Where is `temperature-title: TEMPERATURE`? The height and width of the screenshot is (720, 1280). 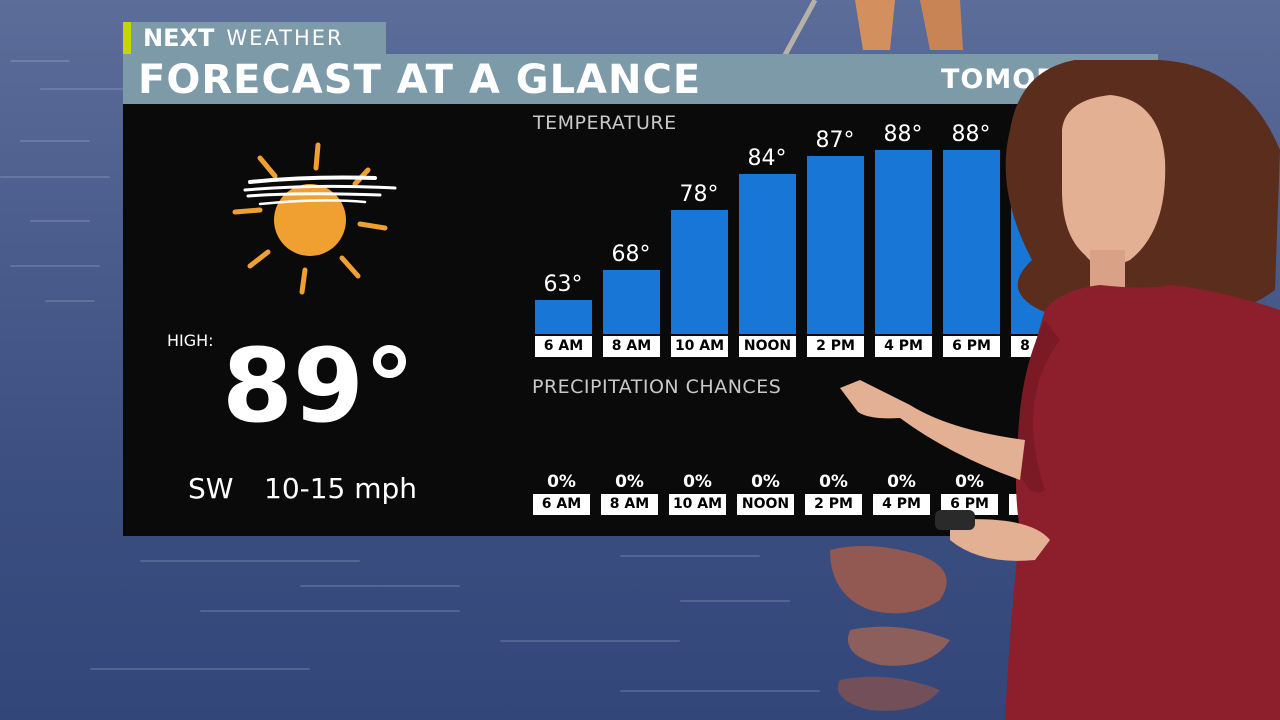
temperature-title: TEMPERATURE is located at coordinates (605, 123).